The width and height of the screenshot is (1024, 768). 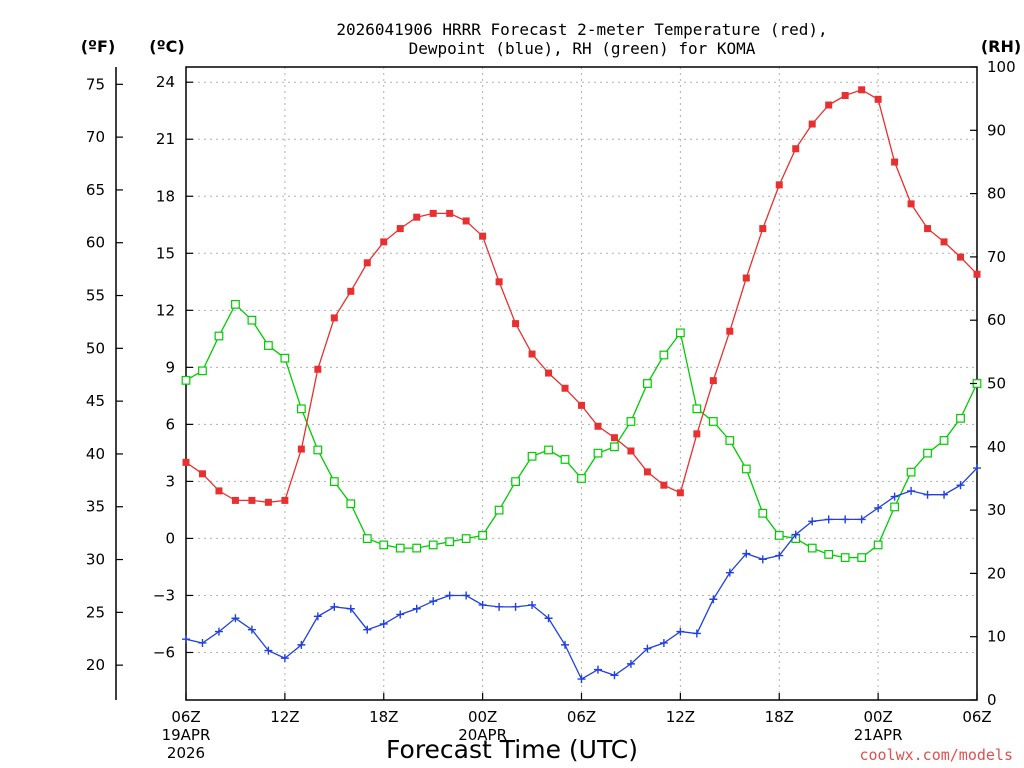 I want to click on time-tick-date-label: 20APR, so click(x=482, y=735).